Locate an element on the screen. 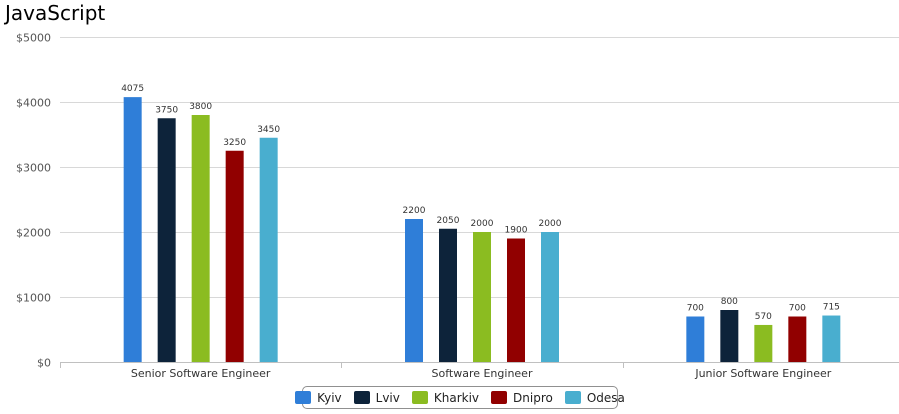  chart-title: JavaScript is located at coordinates (55, 13).